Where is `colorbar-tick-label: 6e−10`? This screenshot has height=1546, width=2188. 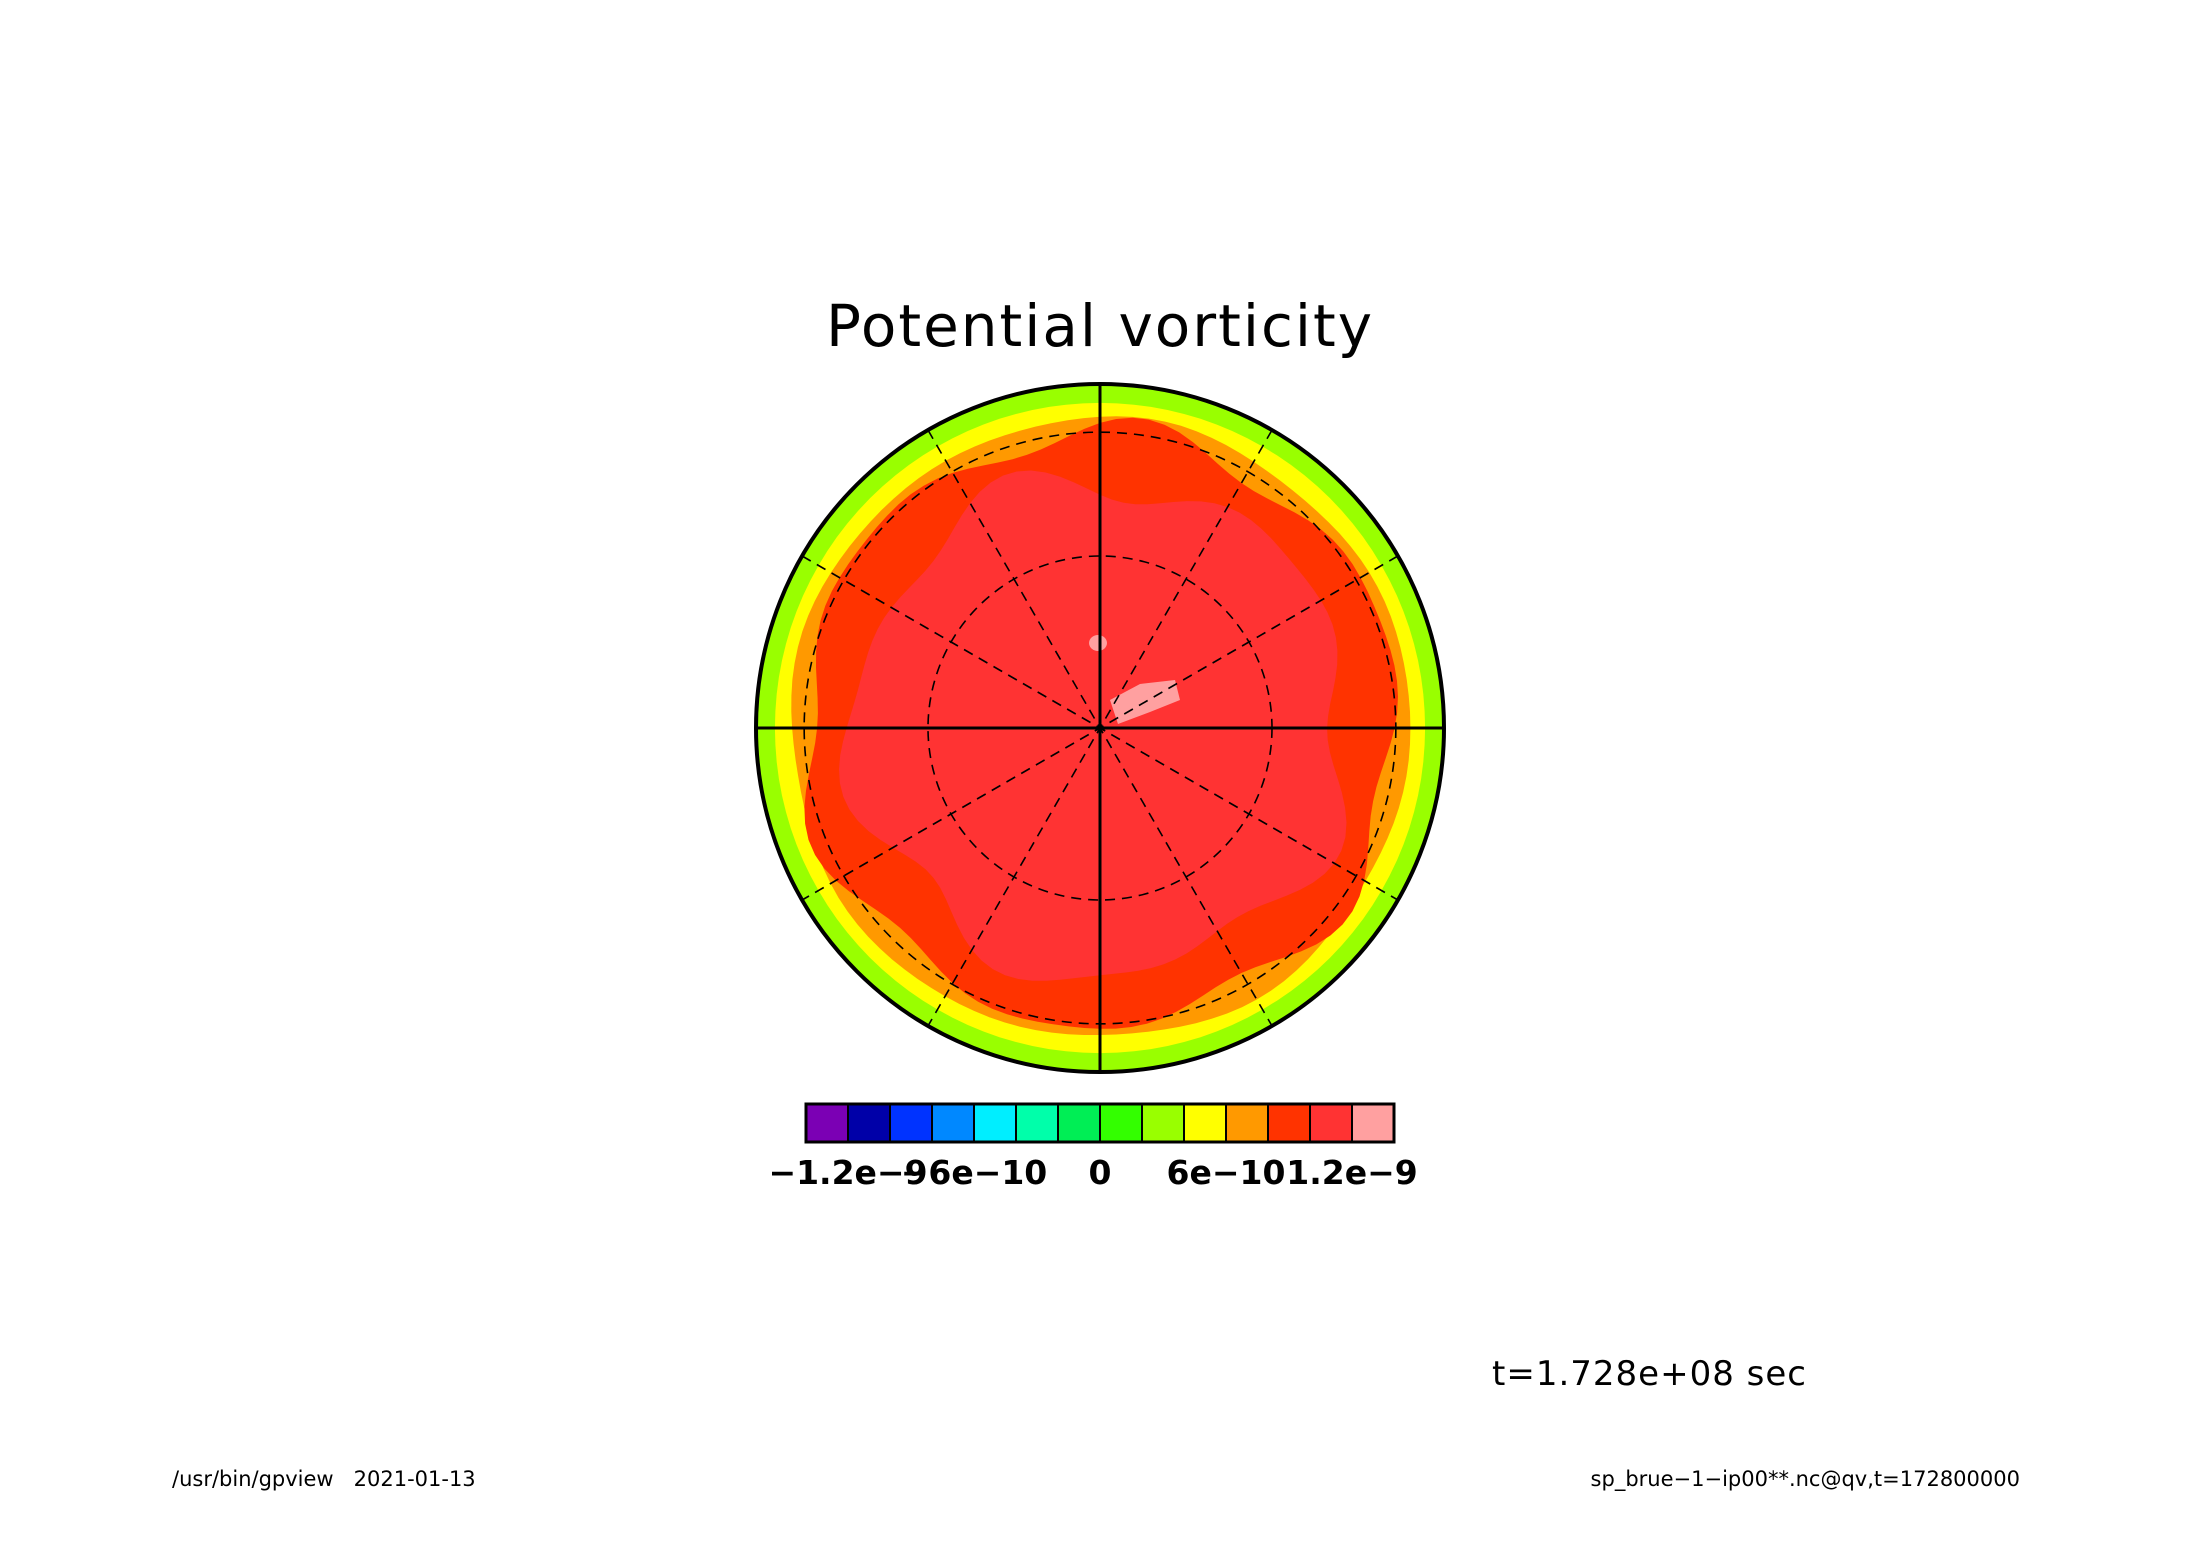 colorbar-tick-label: 6e−10 is located at coordinates (1226, 1172).